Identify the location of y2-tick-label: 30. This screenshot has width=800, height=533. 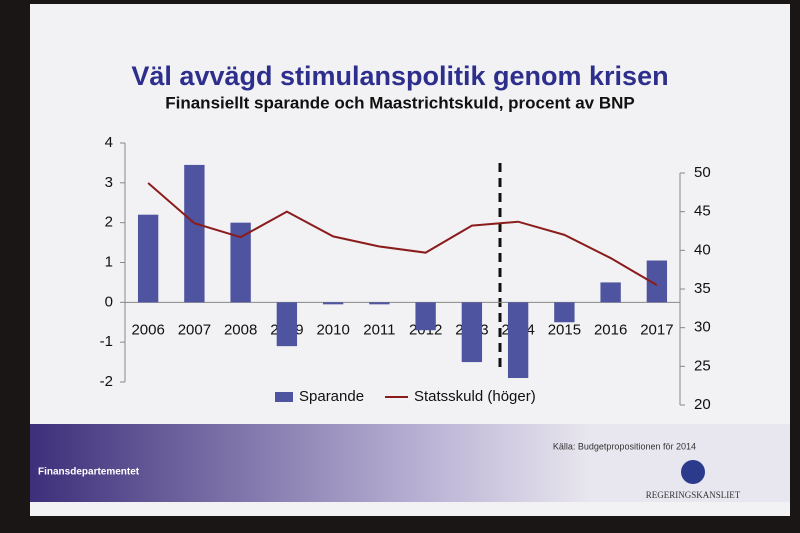
(702, 327).